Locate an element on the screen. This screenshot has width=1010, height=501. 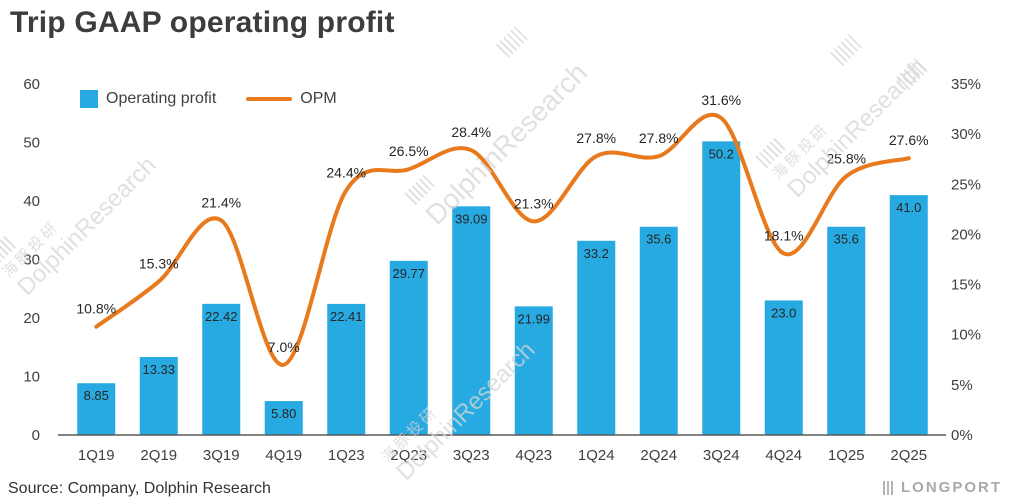
category-label: 2Q23 is located at coordinates (408, 455).